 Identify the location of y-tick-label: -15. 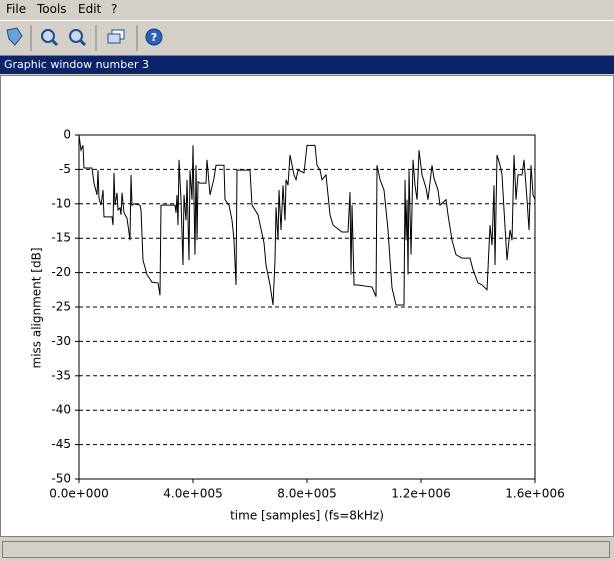
(61, 238).